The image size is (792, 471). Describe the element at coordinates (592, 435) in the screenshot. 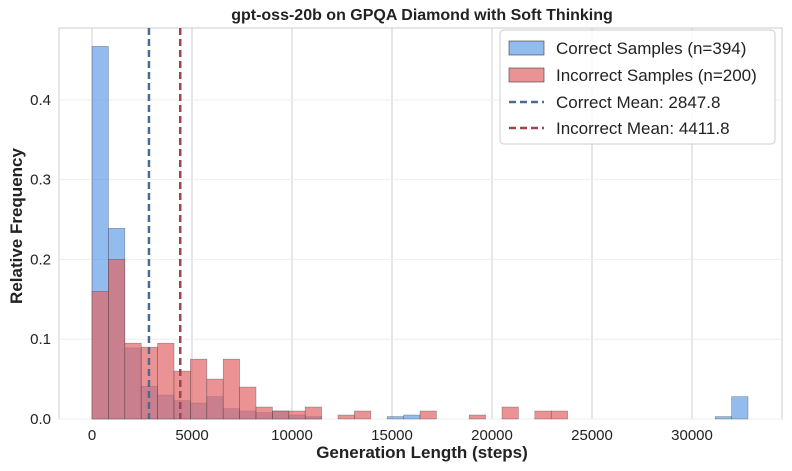

I see `x-tick-label: 25000` at that location.